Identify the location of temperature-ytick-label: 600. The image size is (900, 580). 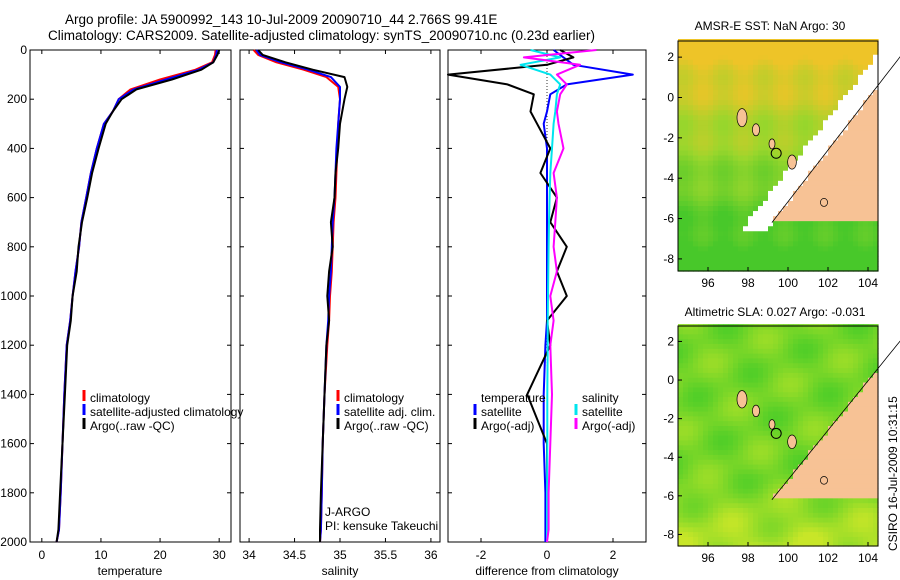
(17, 198).